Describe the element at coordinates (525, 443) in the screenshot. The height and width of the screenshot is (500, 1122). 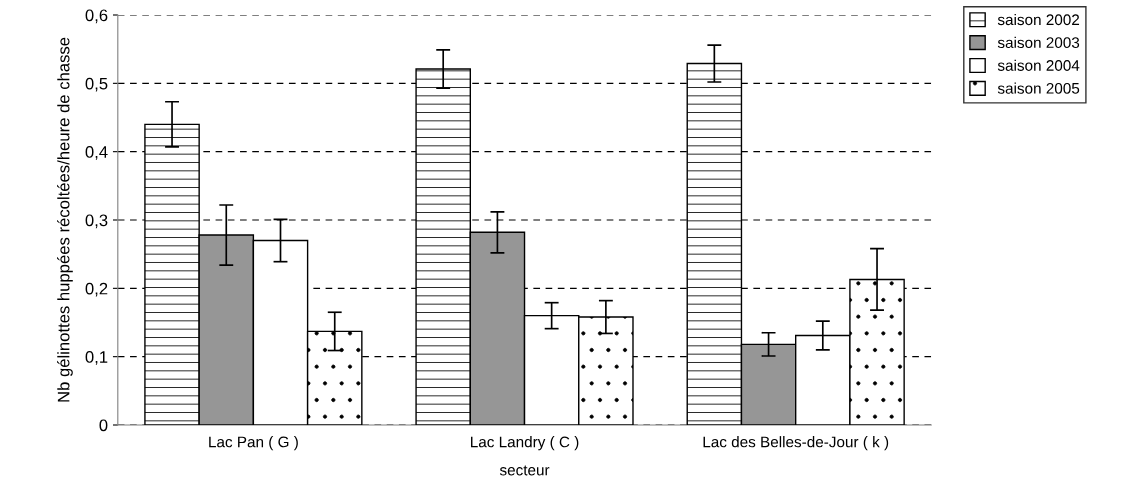
I see `x-tick-label: Lac Landry ( C )` at that location.